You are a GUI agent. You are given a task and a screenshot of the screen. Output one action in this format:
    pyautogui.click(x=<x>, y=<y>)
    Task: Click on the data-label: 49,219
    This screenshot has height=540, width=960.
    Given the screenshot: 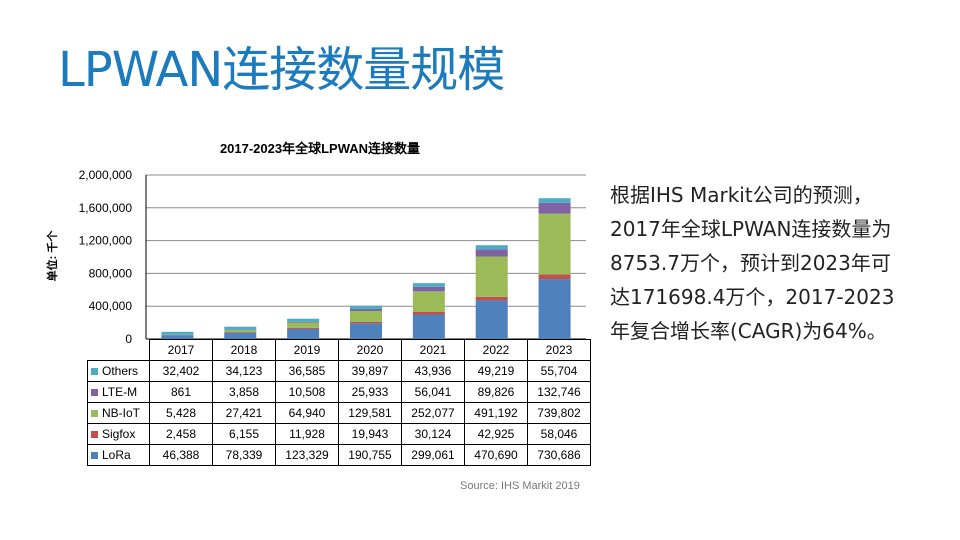 What is the action you would take?
    pyautogui.click(x=496, y=371)
    